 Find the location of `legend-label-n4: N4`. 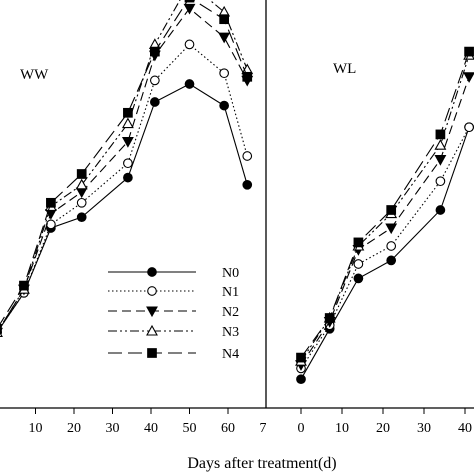

legend-label-n4: N4 is located at coordinates (230, 354).